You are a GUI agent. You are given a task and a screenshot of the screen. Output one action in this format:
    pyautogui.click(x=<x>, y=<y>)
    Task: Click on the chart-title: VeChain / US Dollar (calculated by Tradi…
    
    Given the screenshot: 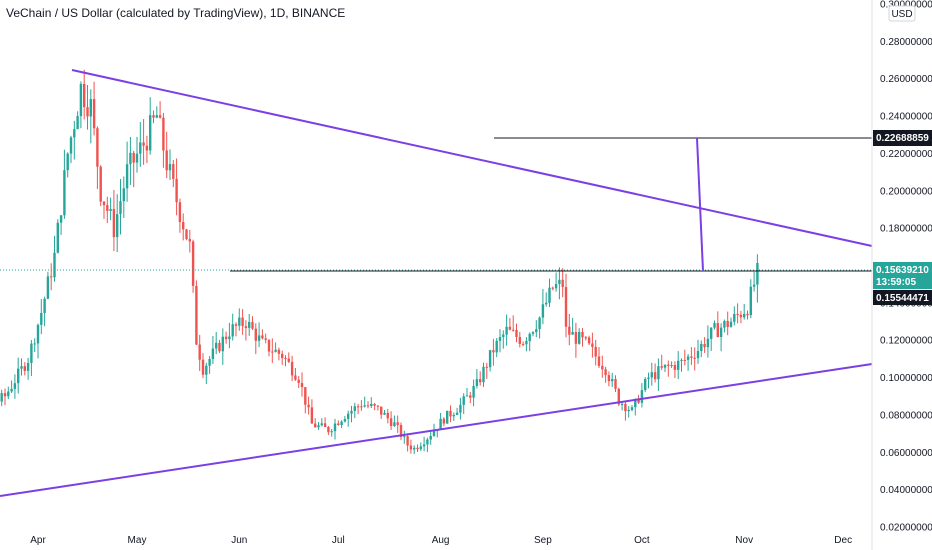 What is the action you would take?
    pyautogui.click(x=176, y=13)
    